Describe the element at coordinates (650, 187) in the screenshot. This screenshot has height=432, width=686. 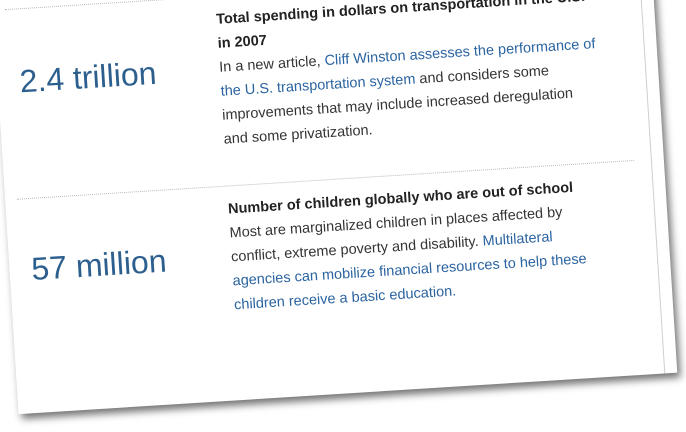
I see `card-right-border` at that location.